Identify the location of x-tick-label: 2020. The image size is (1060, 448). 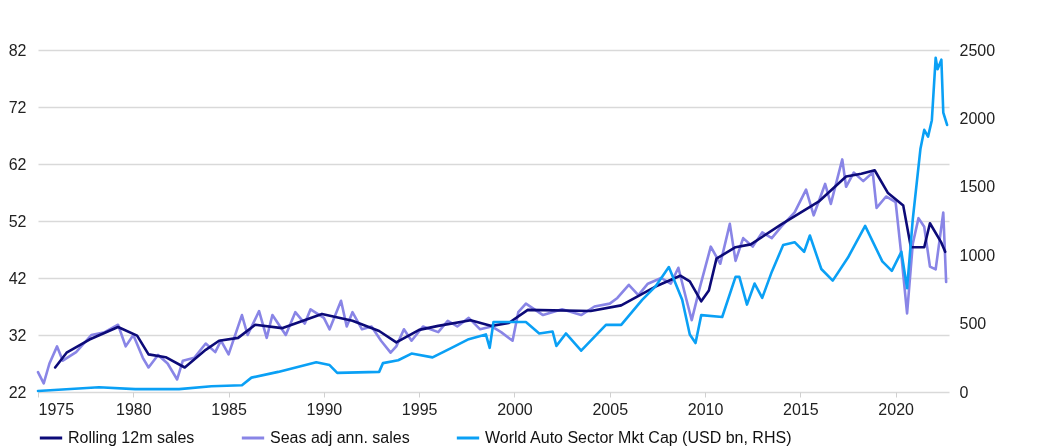
(896, 409).